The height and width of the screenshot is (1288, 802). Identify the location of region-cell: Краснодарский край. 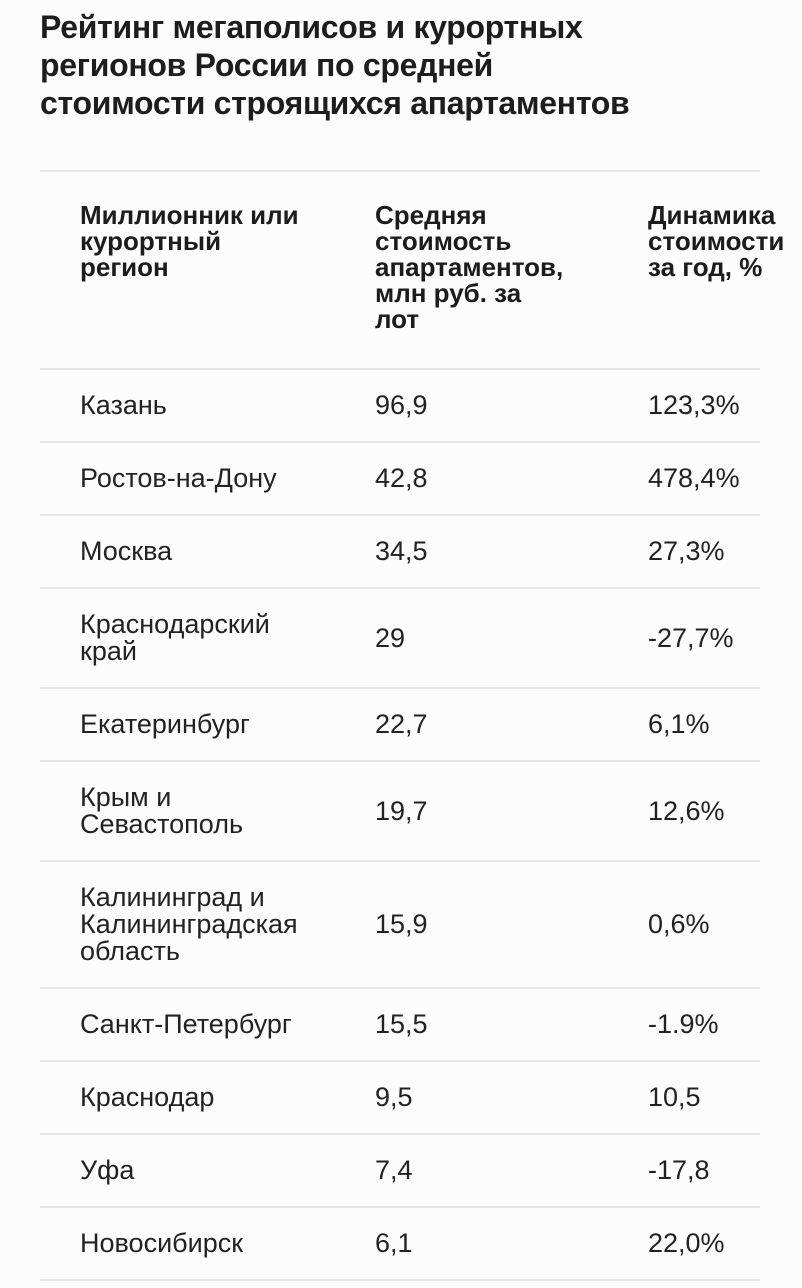
(175, 637).